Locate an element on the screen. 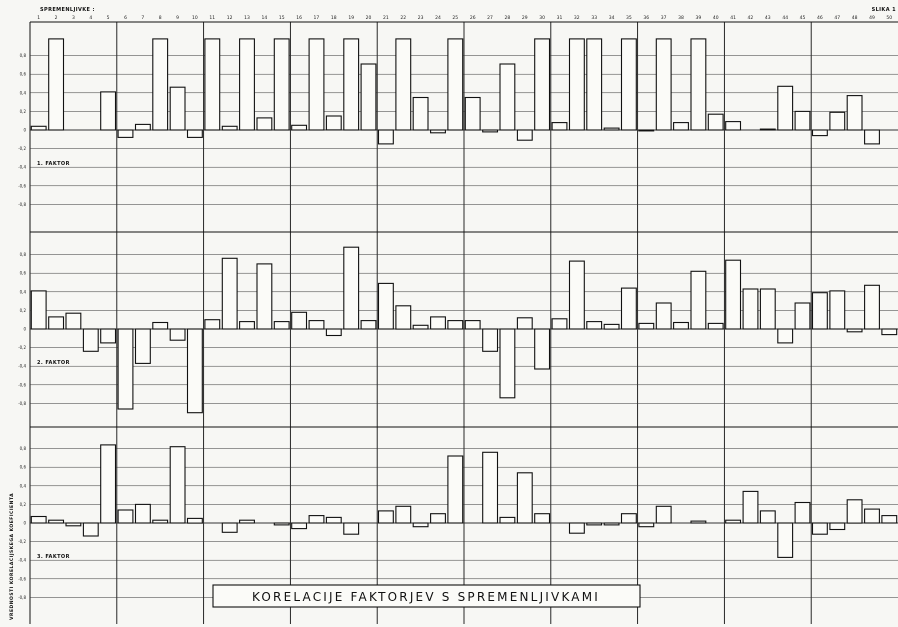 The height and width of the screenshot is (627, 898). x-tick-label: 43 is located at coordinates (768, 18).